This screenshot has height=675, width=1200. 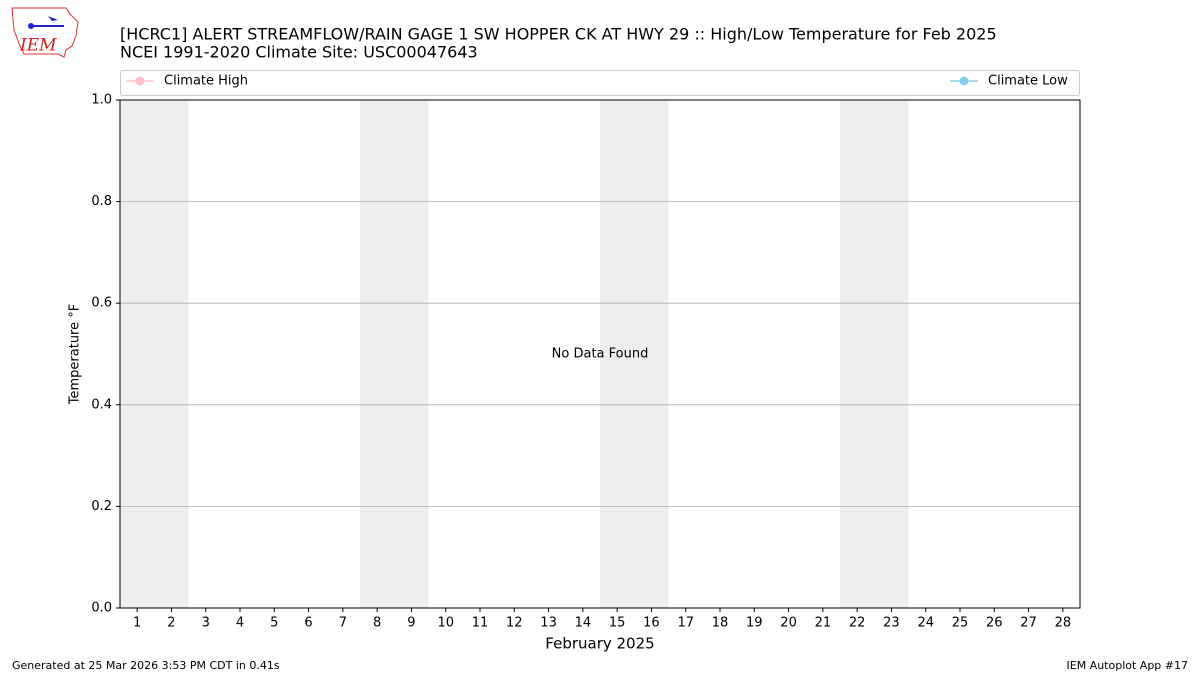 What do you see at coordinates (137, 623) in the screenshot?
I see `x-tick-label: 1` at bounding box center [137, 623].